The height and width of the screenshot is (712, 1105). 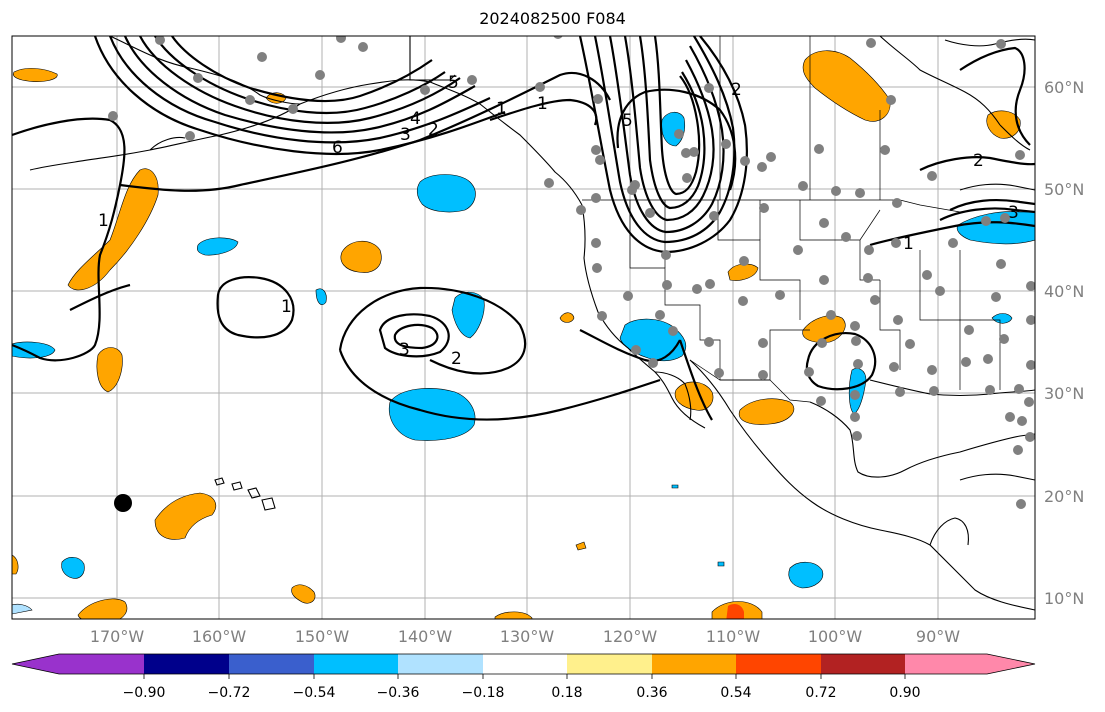 I want to click on svg-text: 120°W, so click(x=630, y=636).